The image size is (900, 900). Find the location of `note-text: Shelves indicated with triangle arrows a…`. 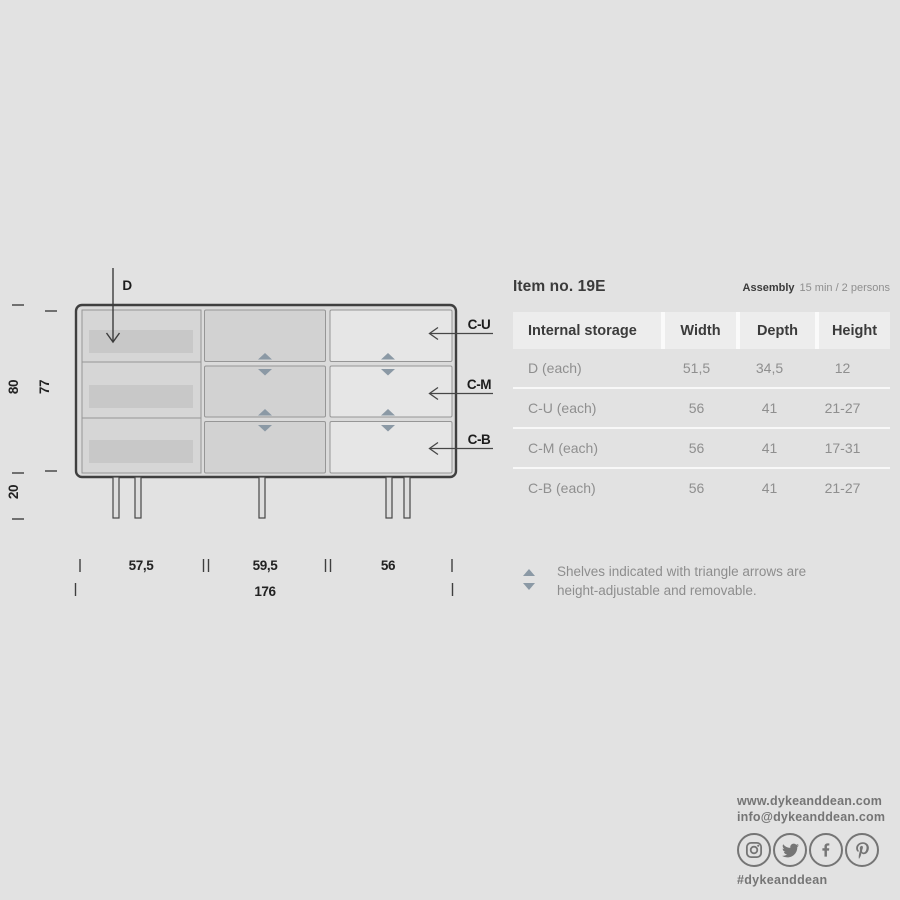

note-text: Shelves indicated with triangle arrows a… is located at coordinates (681, 581).